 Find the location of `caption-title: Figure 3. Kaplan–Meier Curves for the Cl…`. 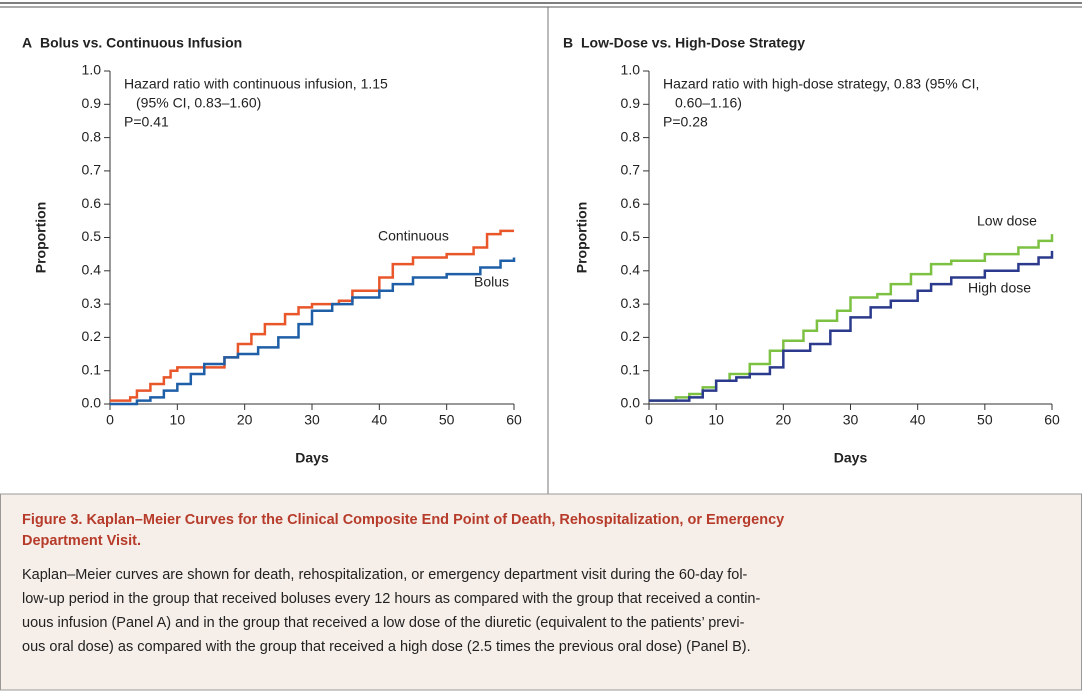

caption-title: Figure 3. Kaplan–Meier Curves for the Cl… is located at coordinates (403, 520).